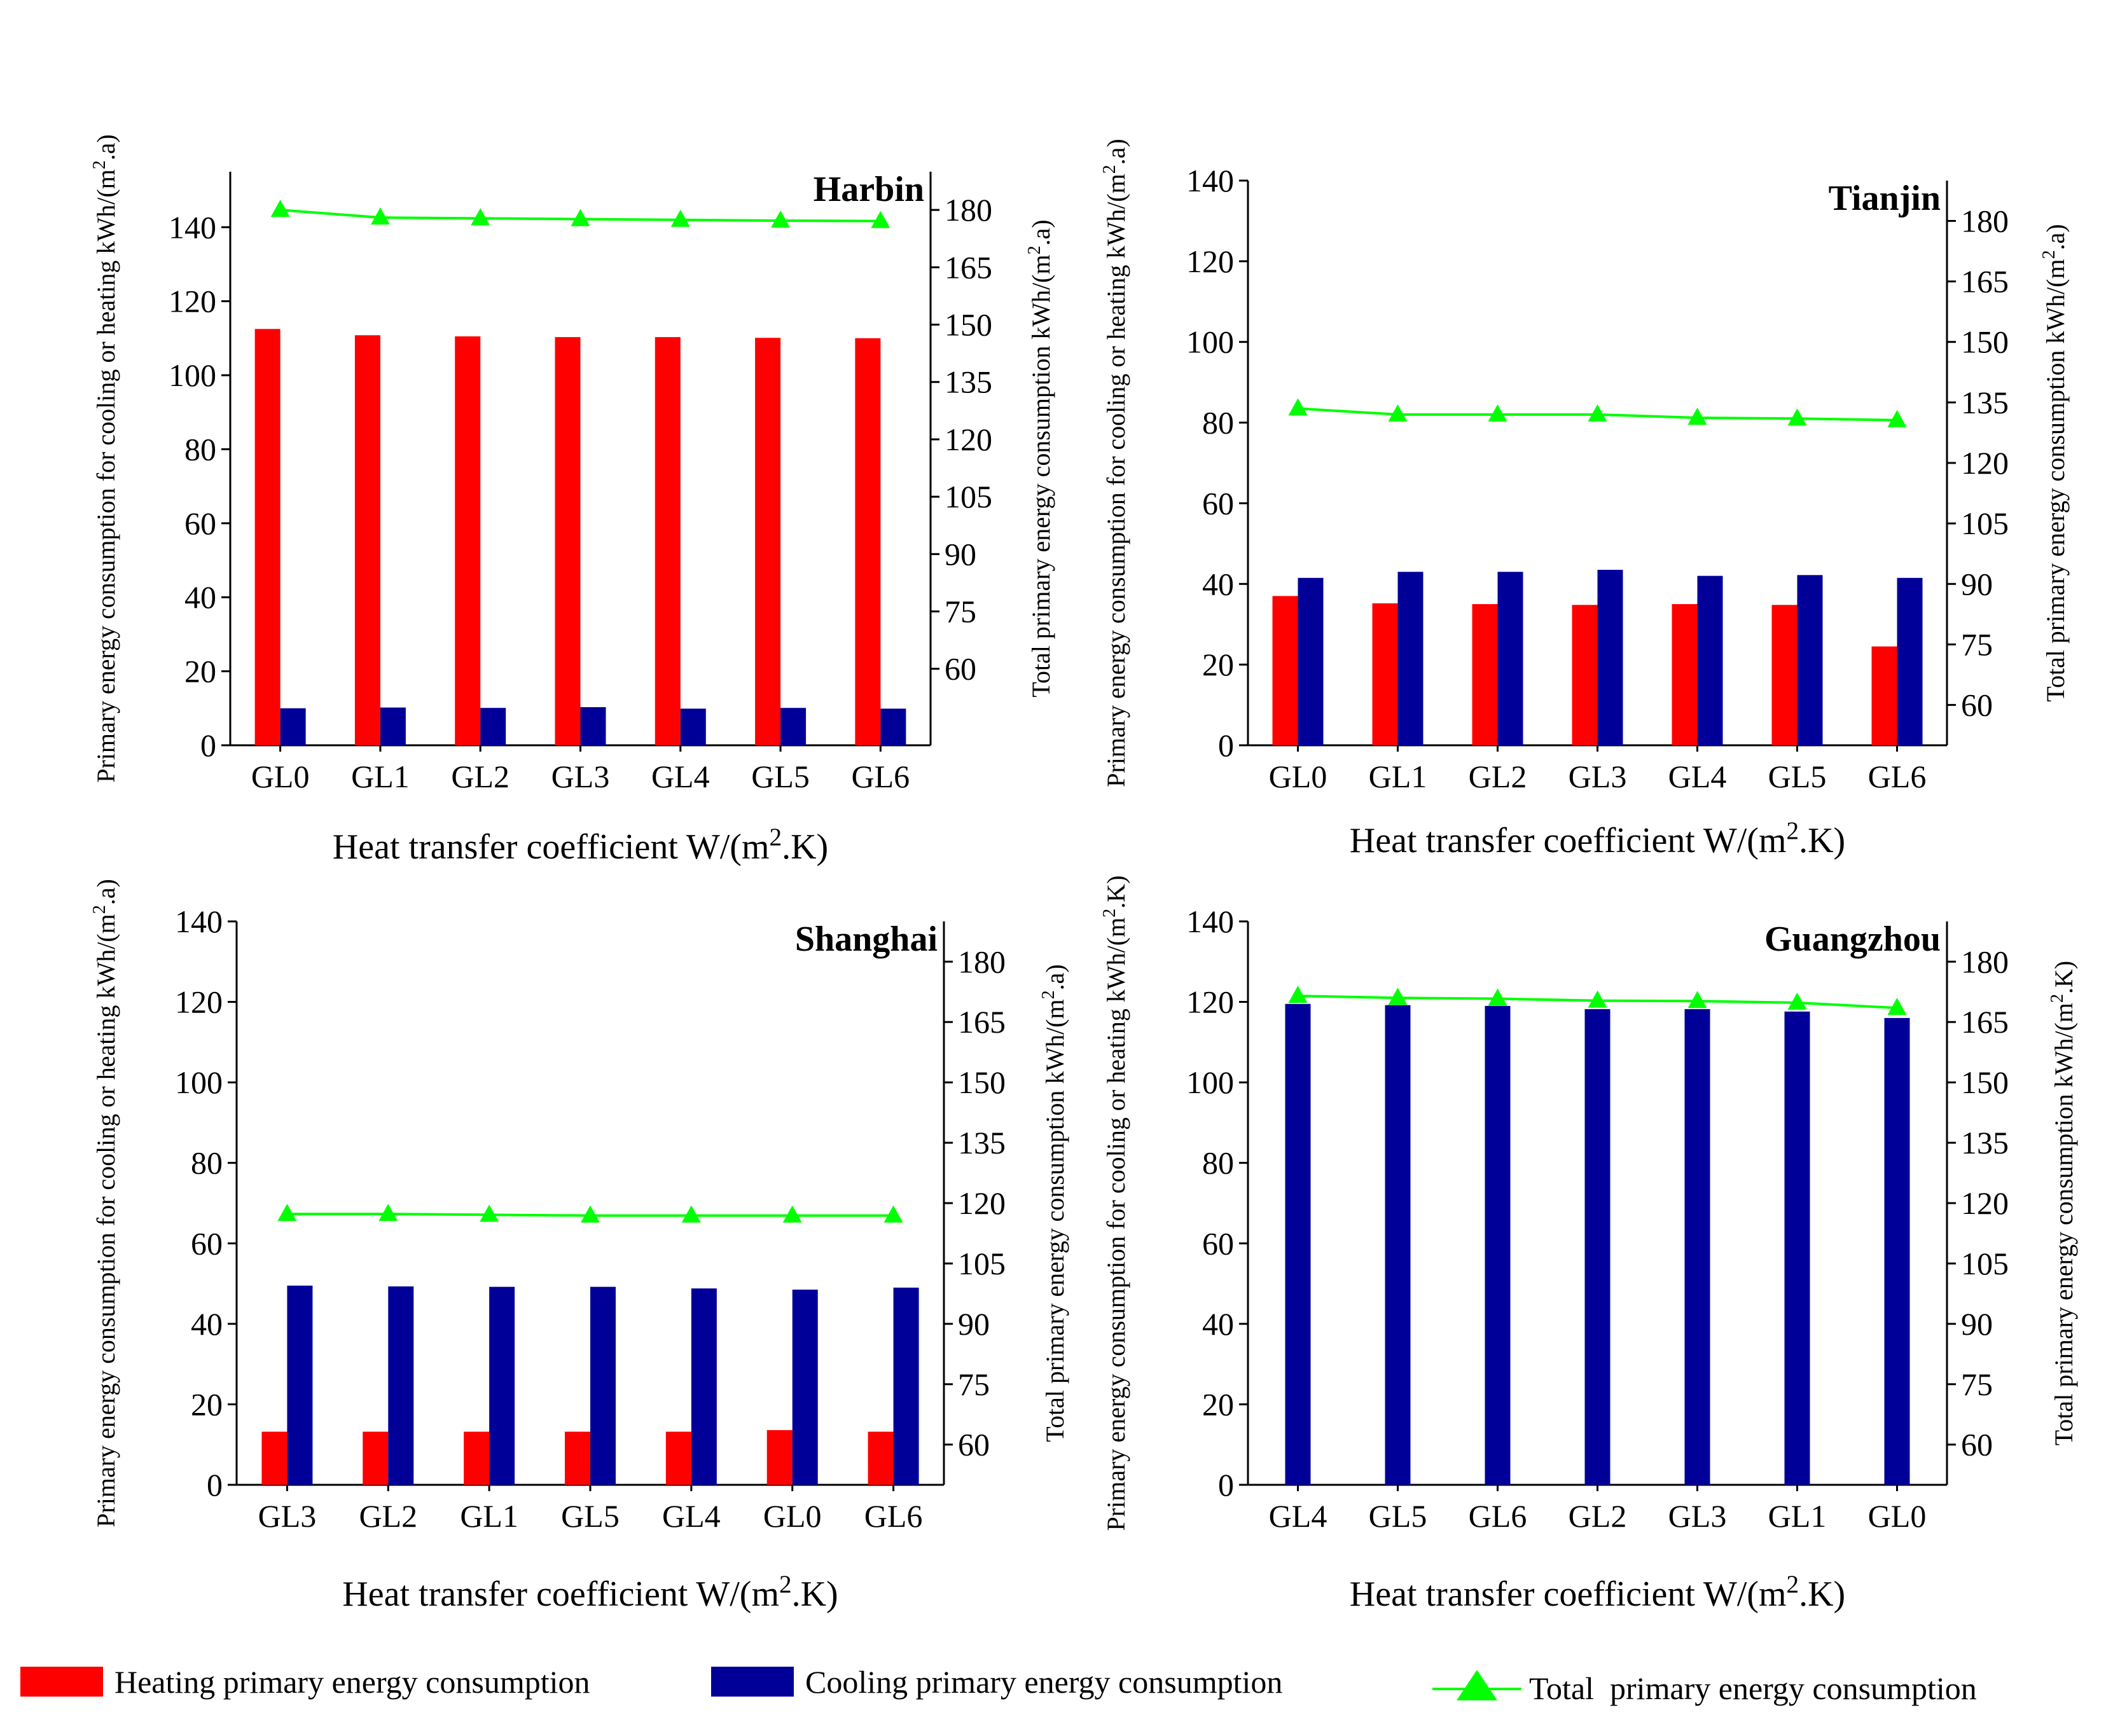 This screenshot has width=2106, height=1736. What do you see at coordinates (1411, 658) in the screenshot?
I see `cooling-bar-gl1` at bounding box center [1411, 658].